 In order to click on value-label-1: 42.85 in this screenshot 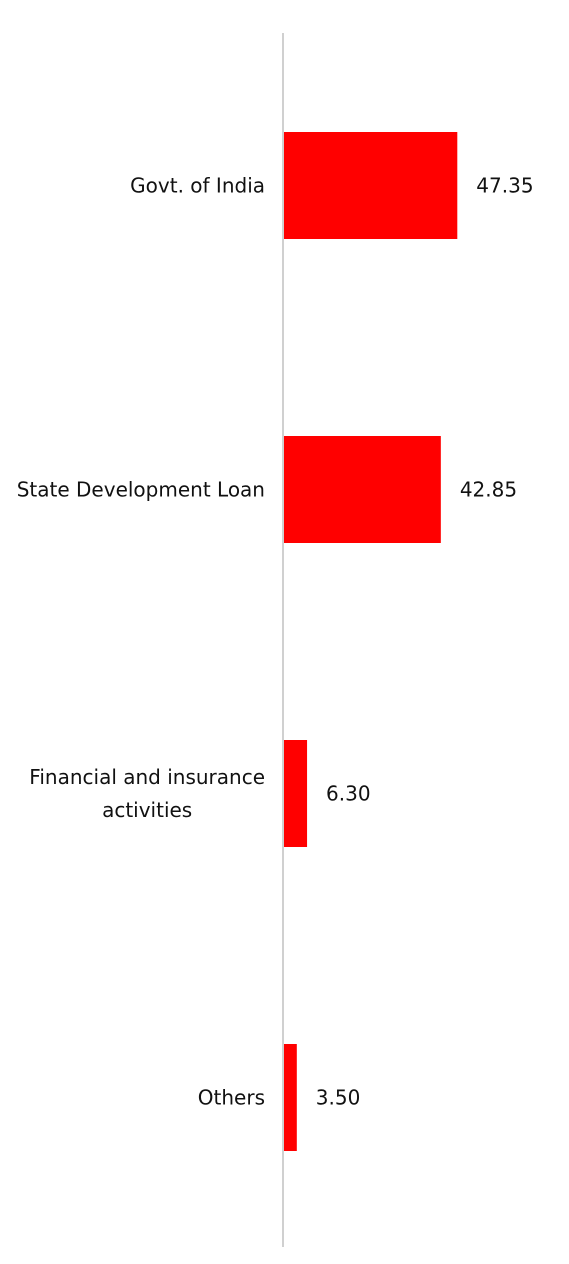, I will do `click(488, 490)`.